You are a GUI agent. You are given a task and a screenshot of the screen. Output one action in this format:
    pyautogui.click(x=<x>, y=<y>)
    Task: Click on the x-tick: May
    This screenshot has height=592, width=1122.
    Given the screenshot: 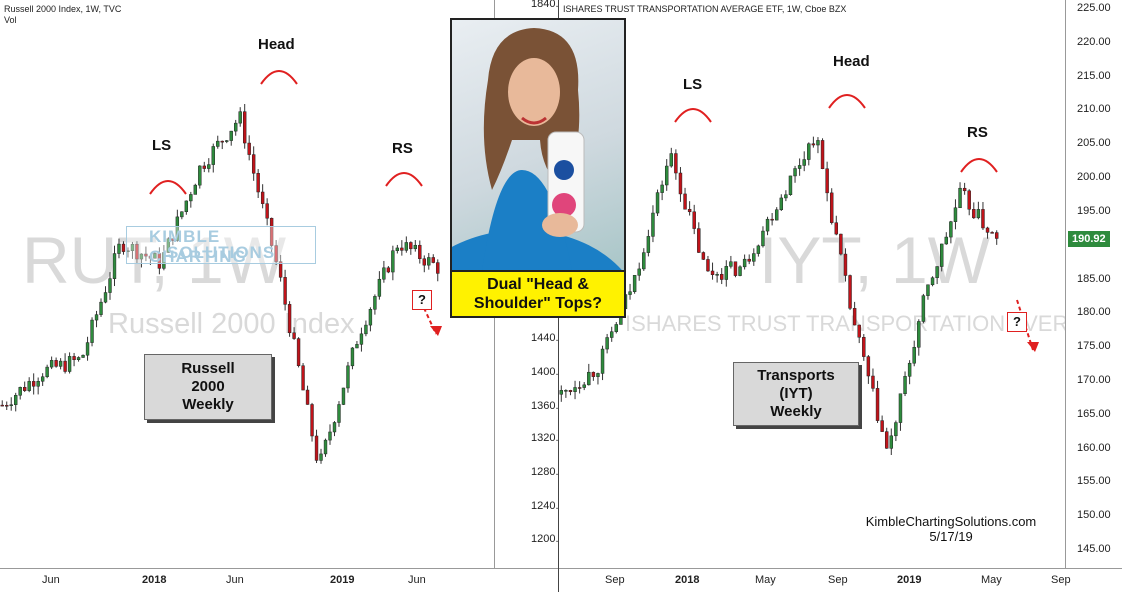 What is the action you would take?
    pyautogui.click(x=765, y=580)
    